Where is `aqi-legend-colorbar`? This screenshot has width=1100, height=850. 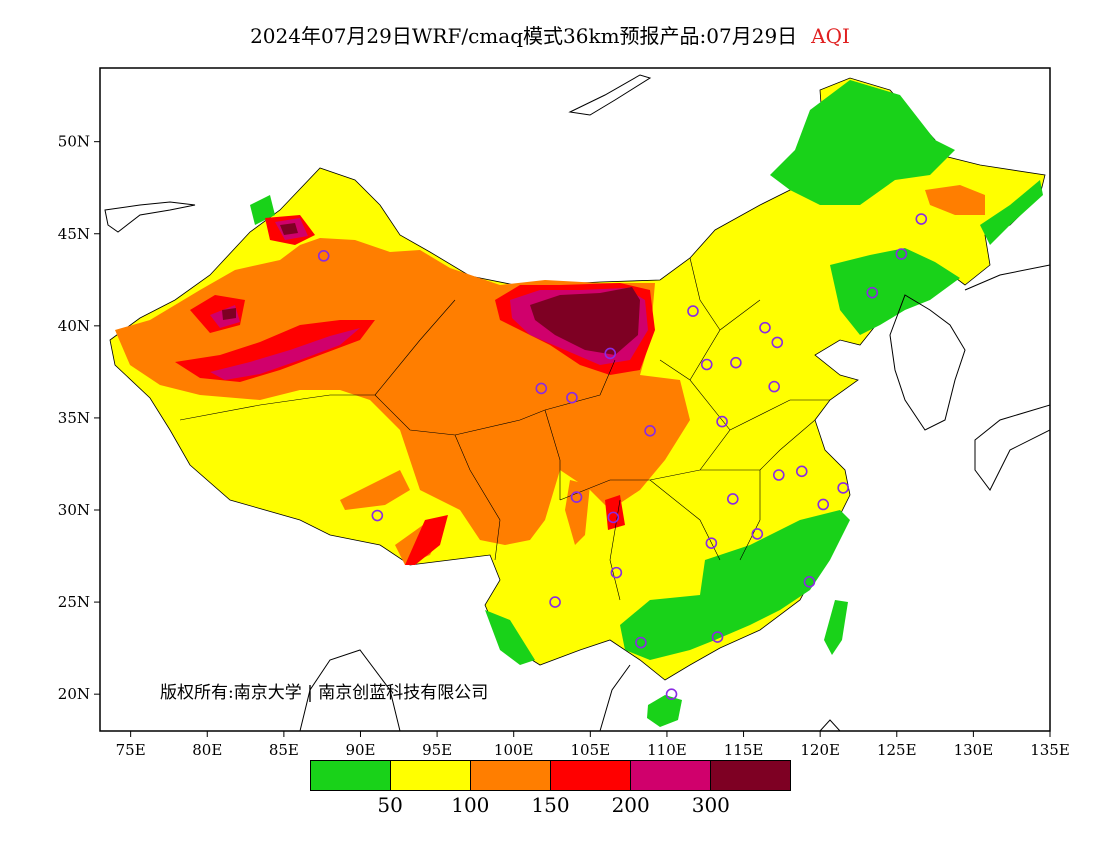 aqi-legend-colorbar is located at coordinates (550, 775).